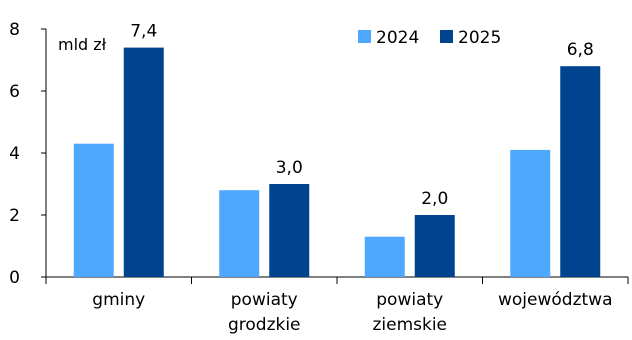 Image resolution: width=632 pixels, height=340 pixels. I want to click on data-label: 2,0, so click(434, 199).